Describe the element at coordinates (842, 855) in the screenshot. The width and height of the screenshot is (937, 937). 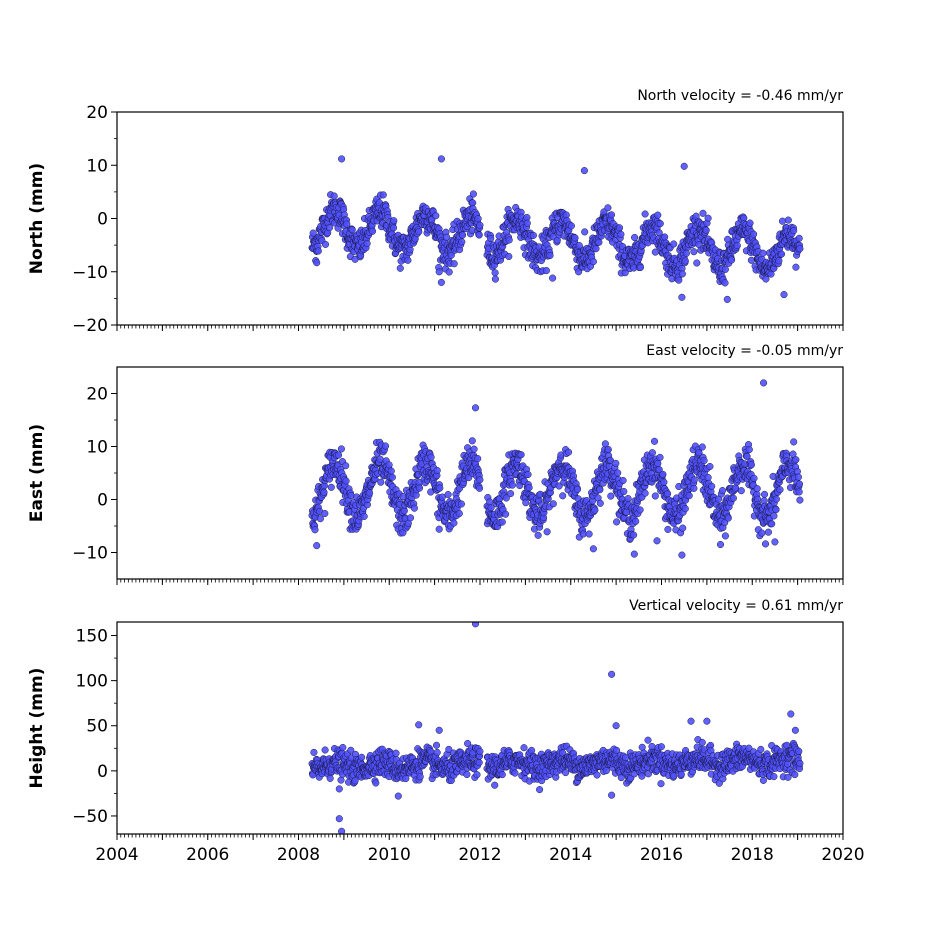
I see `height-xtick-label: 2020` at that location.